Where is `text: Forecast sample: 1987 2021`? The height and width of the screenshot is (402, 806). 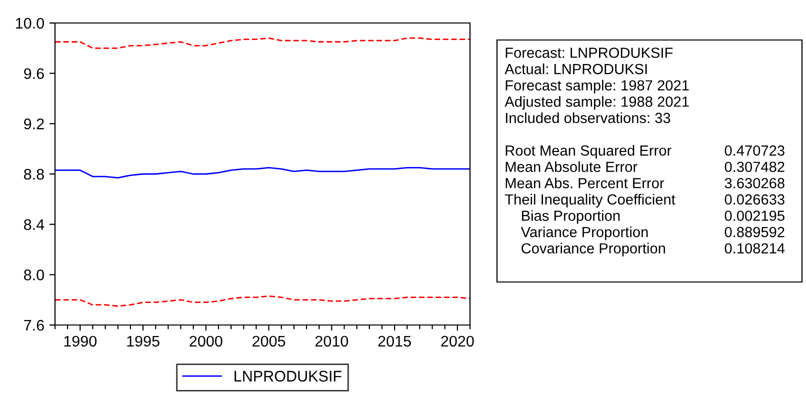 text: Forecast sample: 1987 2021 is located at coordinates (597, 87).